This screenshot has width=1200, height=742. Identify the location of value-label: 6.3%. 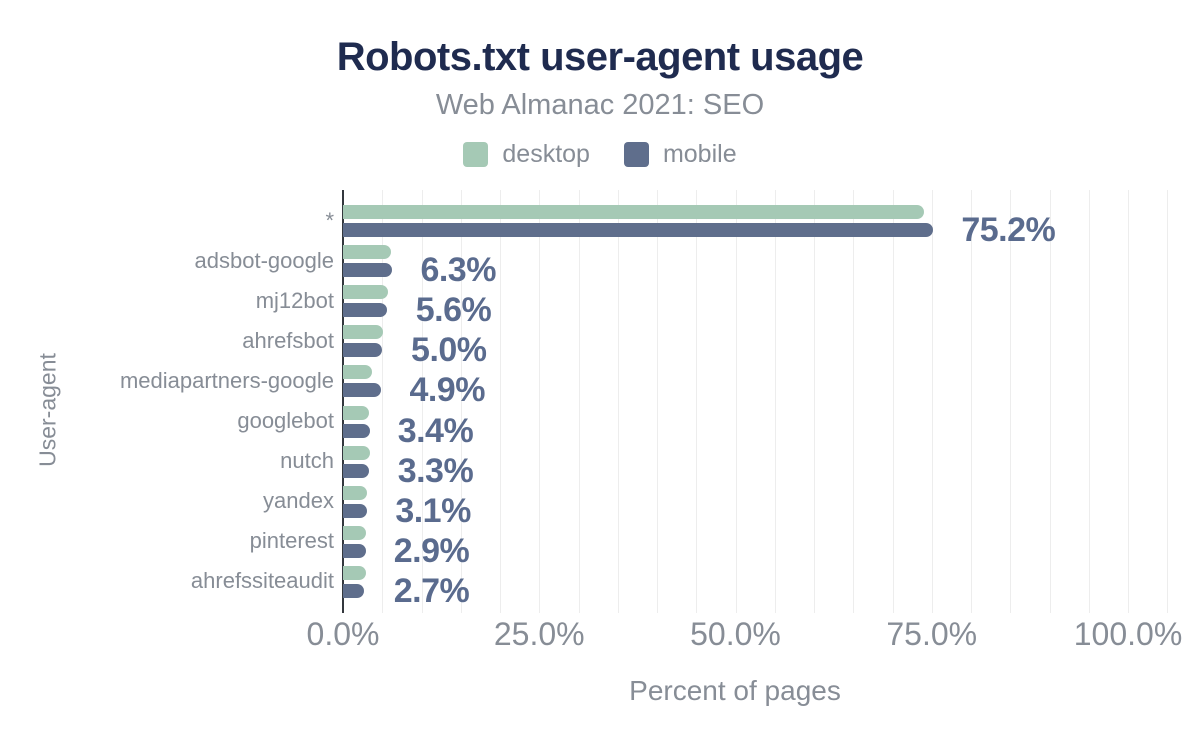
(458, 270).